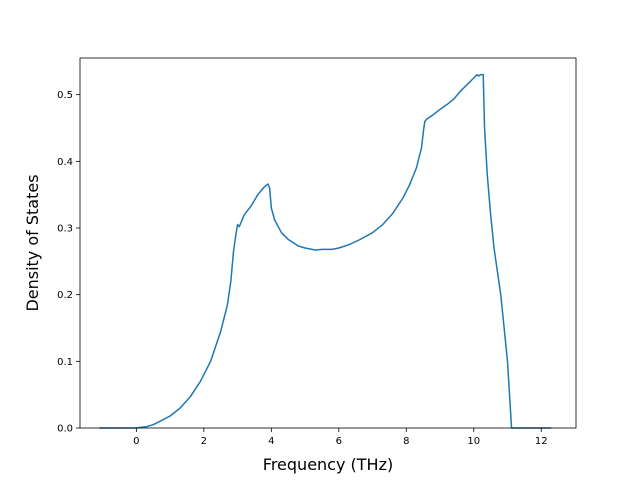  I want to click on y-axis-ticks: 0.0 0.1 0.2 0.3 0.4 0.5, so click(68, 262).